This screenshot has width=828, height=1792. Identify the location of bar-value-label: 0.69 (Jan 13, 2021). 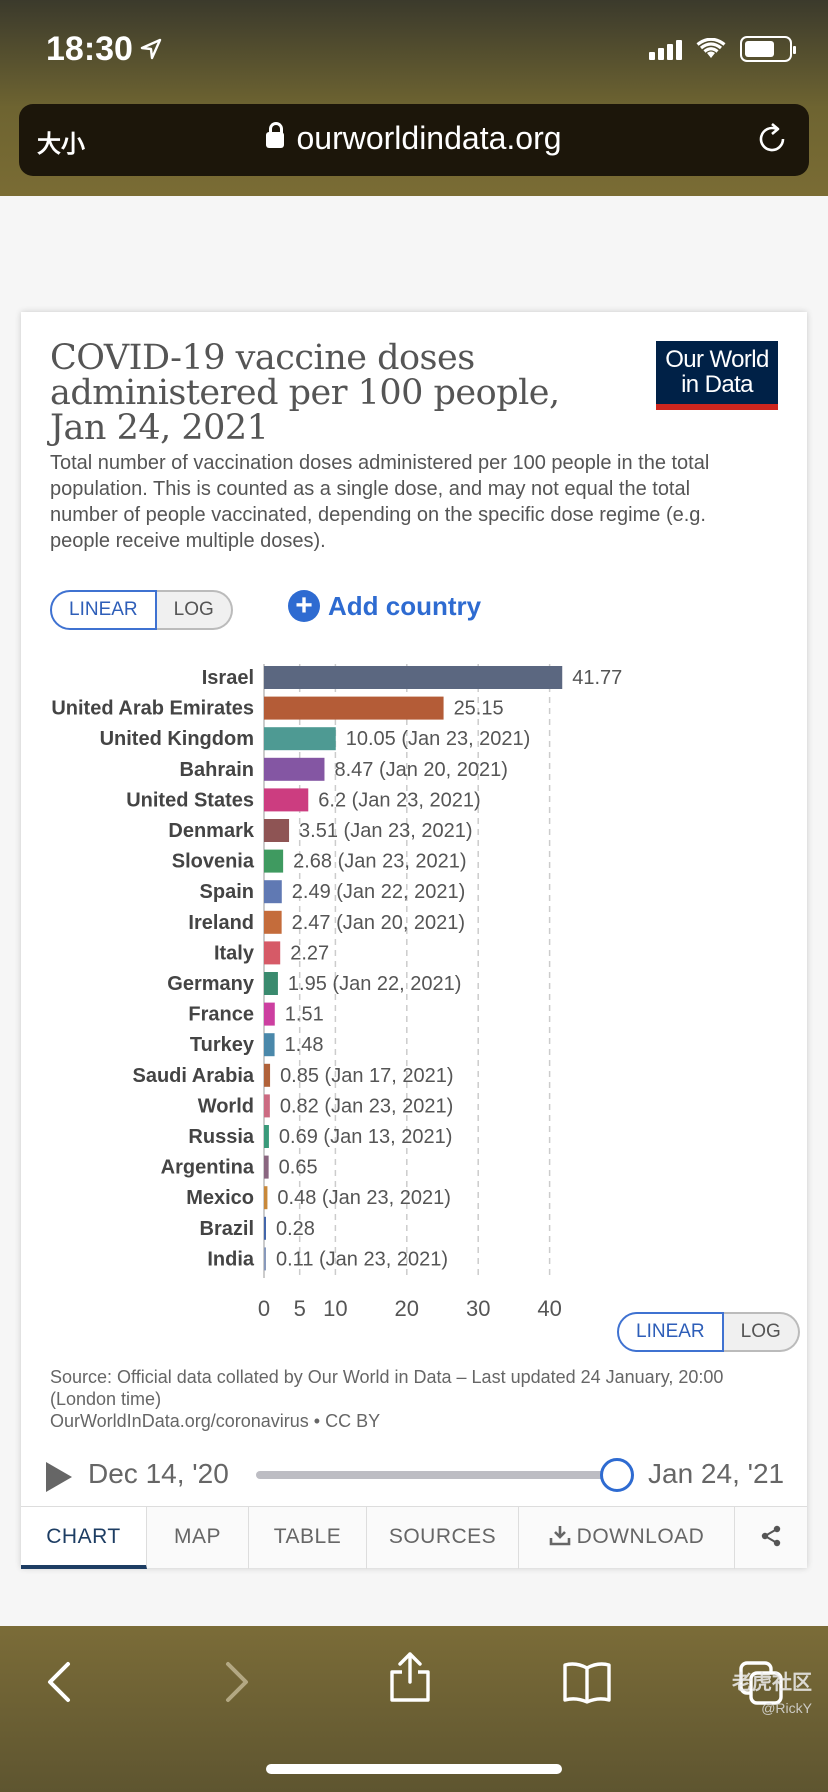
(365, 1137).